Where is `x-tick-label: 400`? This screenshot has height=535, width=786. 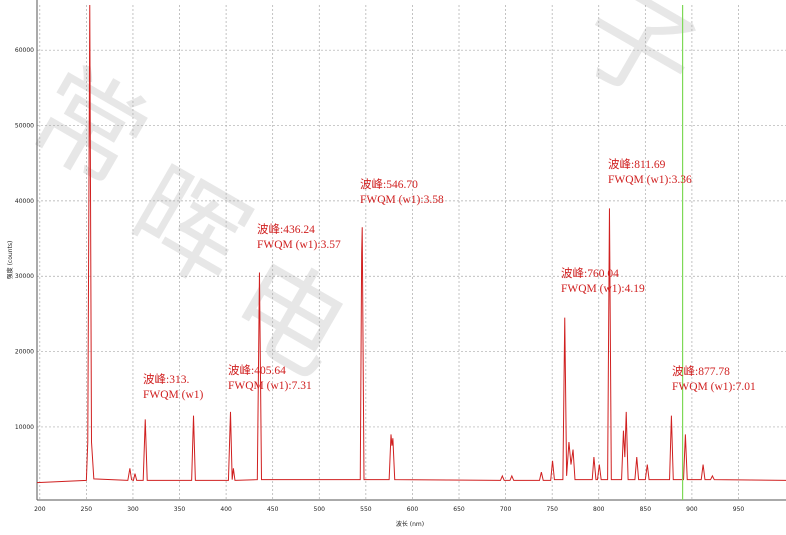
x-tick-label: 400 is located at coordinates (226, 509).